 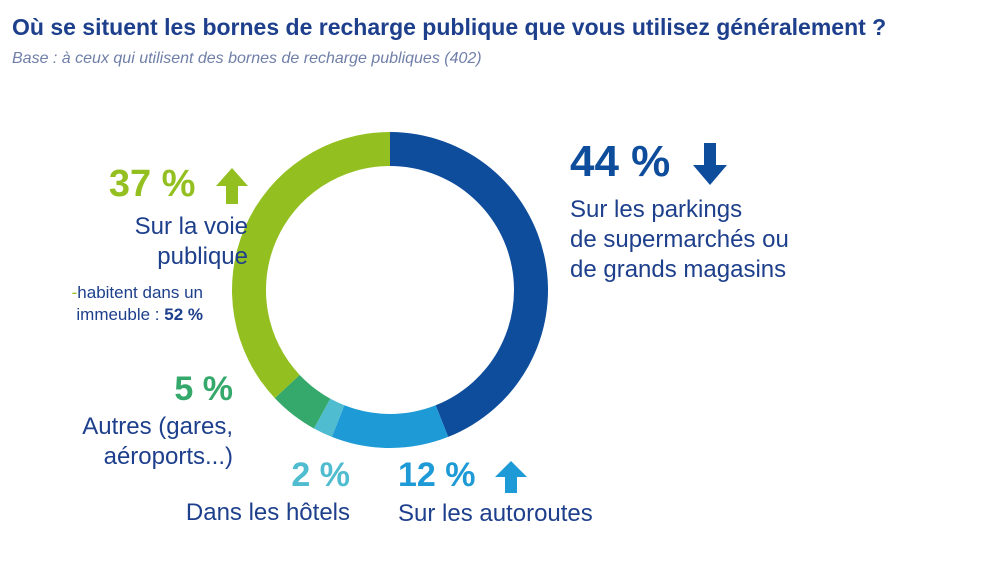 I want to click on value-autres: 5 %, so click(x=203, y=389).